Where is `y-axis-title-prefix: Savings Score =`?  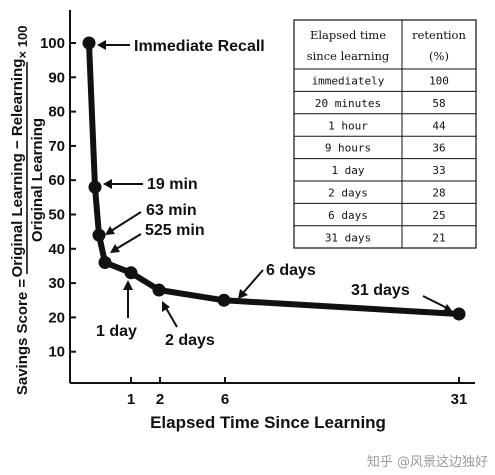 y-axis-title-prefix: Savings Score = is located at coordinates (22, 337).